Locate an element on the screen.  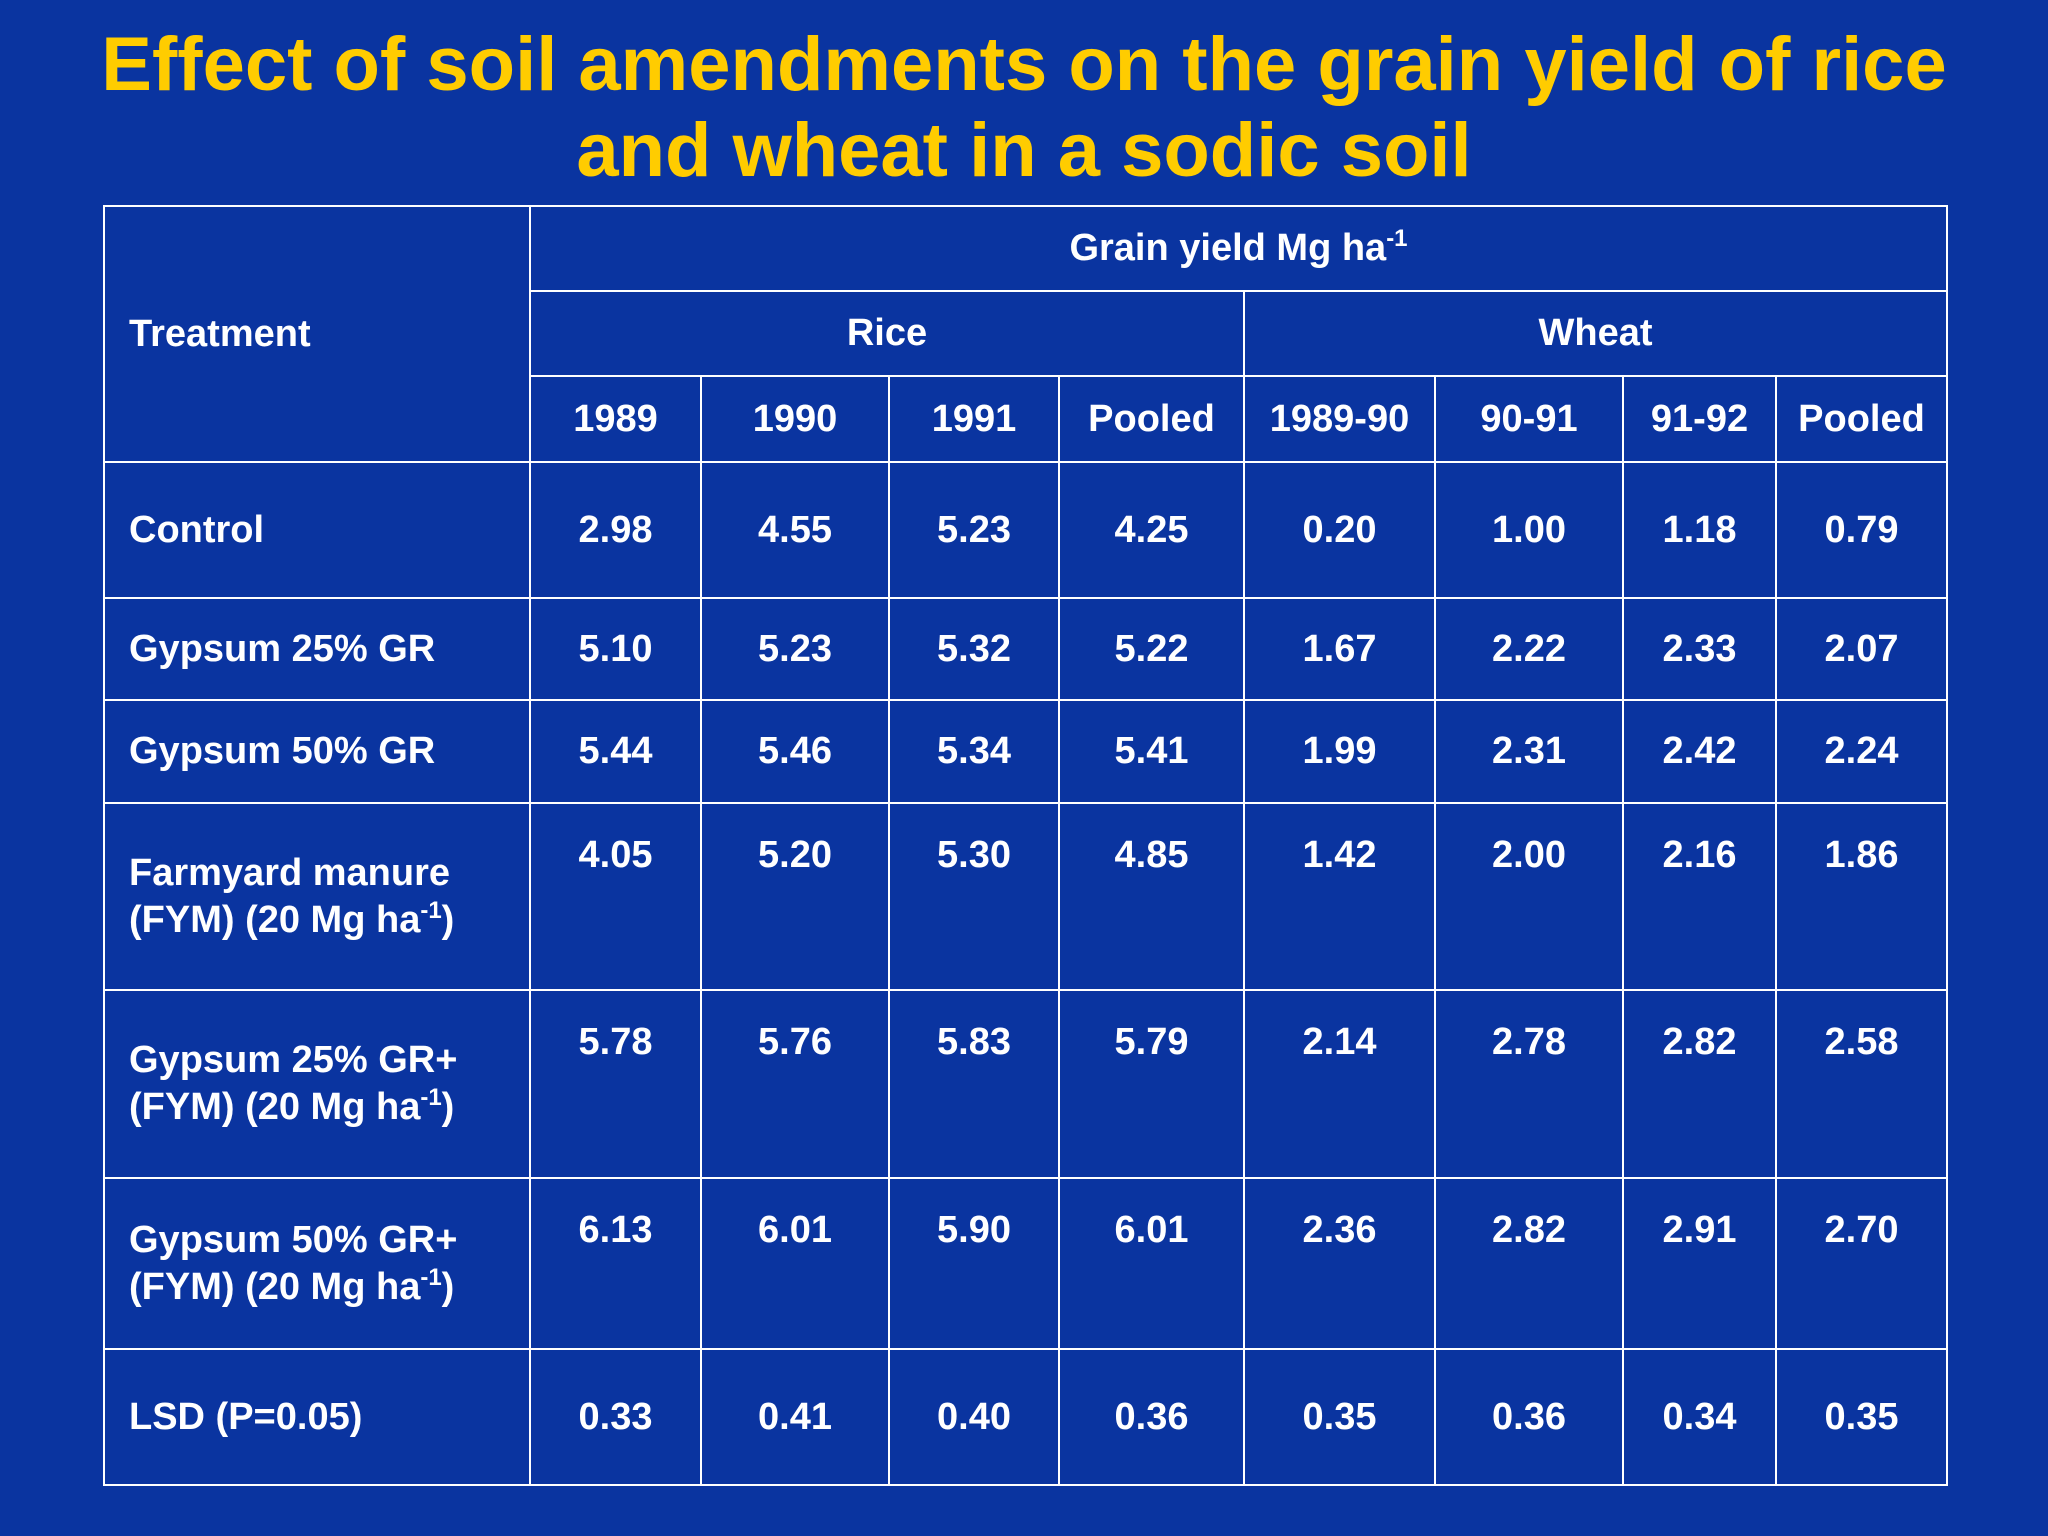
value: 2.24 is located at coordinates (1861, 751).